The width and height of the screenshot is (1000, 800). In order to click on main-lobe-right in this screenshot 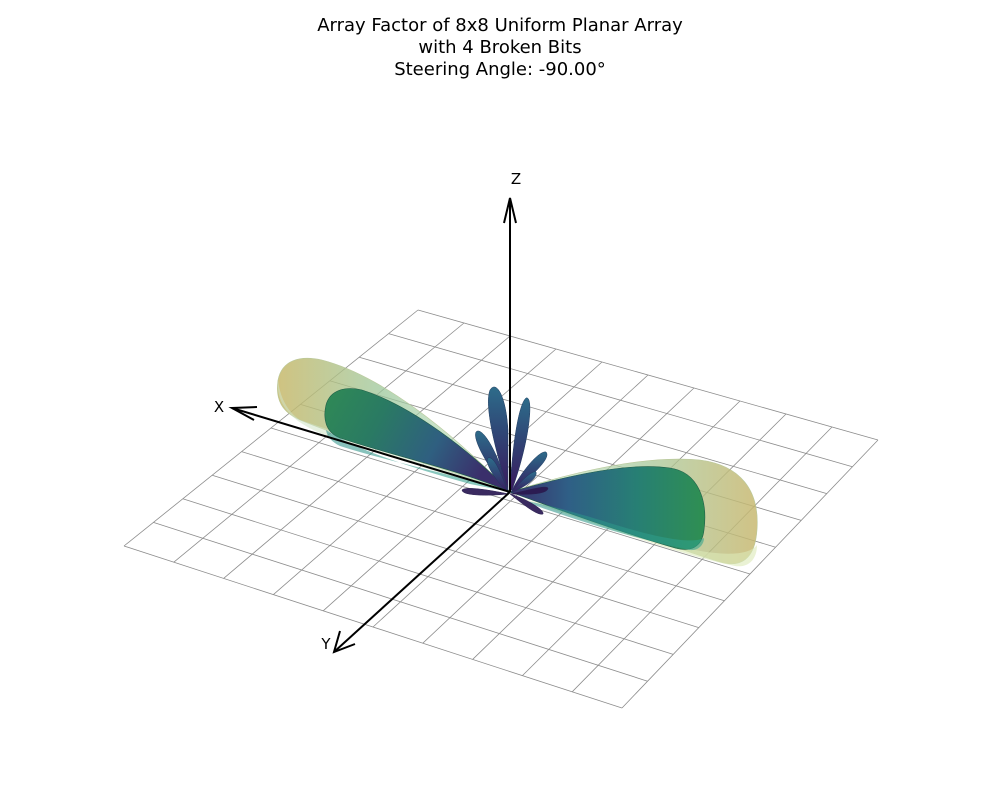, I will do `click(607, 508)`.